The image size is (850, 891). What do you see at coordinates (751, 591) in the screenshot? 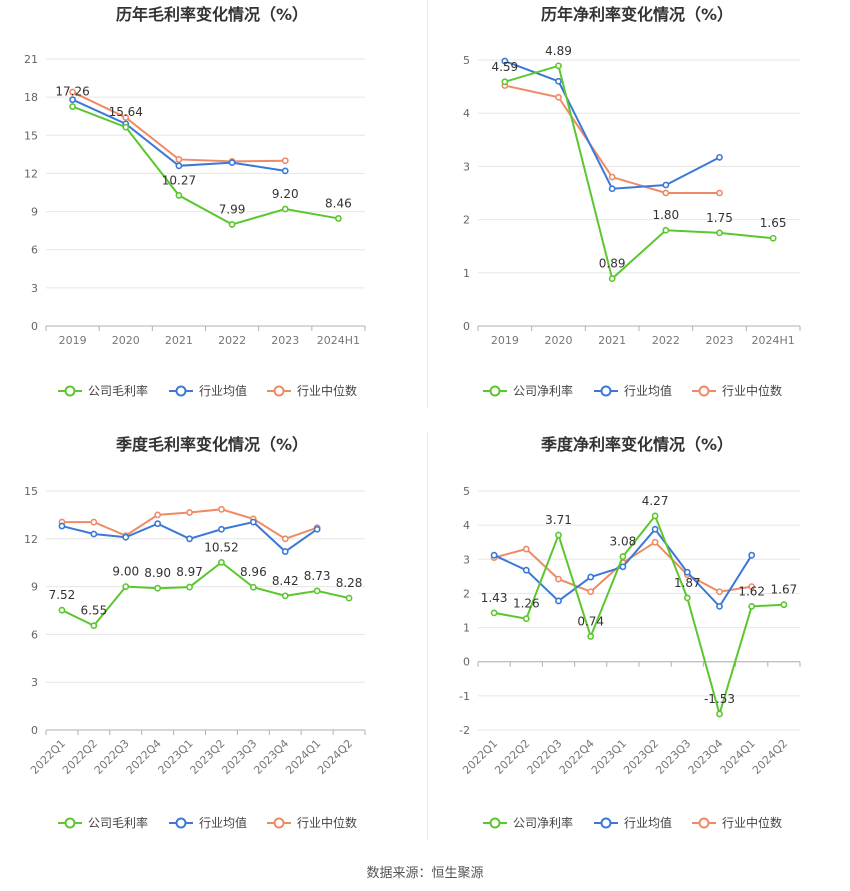
I see `data-label: 1.62` at bounding box center [751, 591].